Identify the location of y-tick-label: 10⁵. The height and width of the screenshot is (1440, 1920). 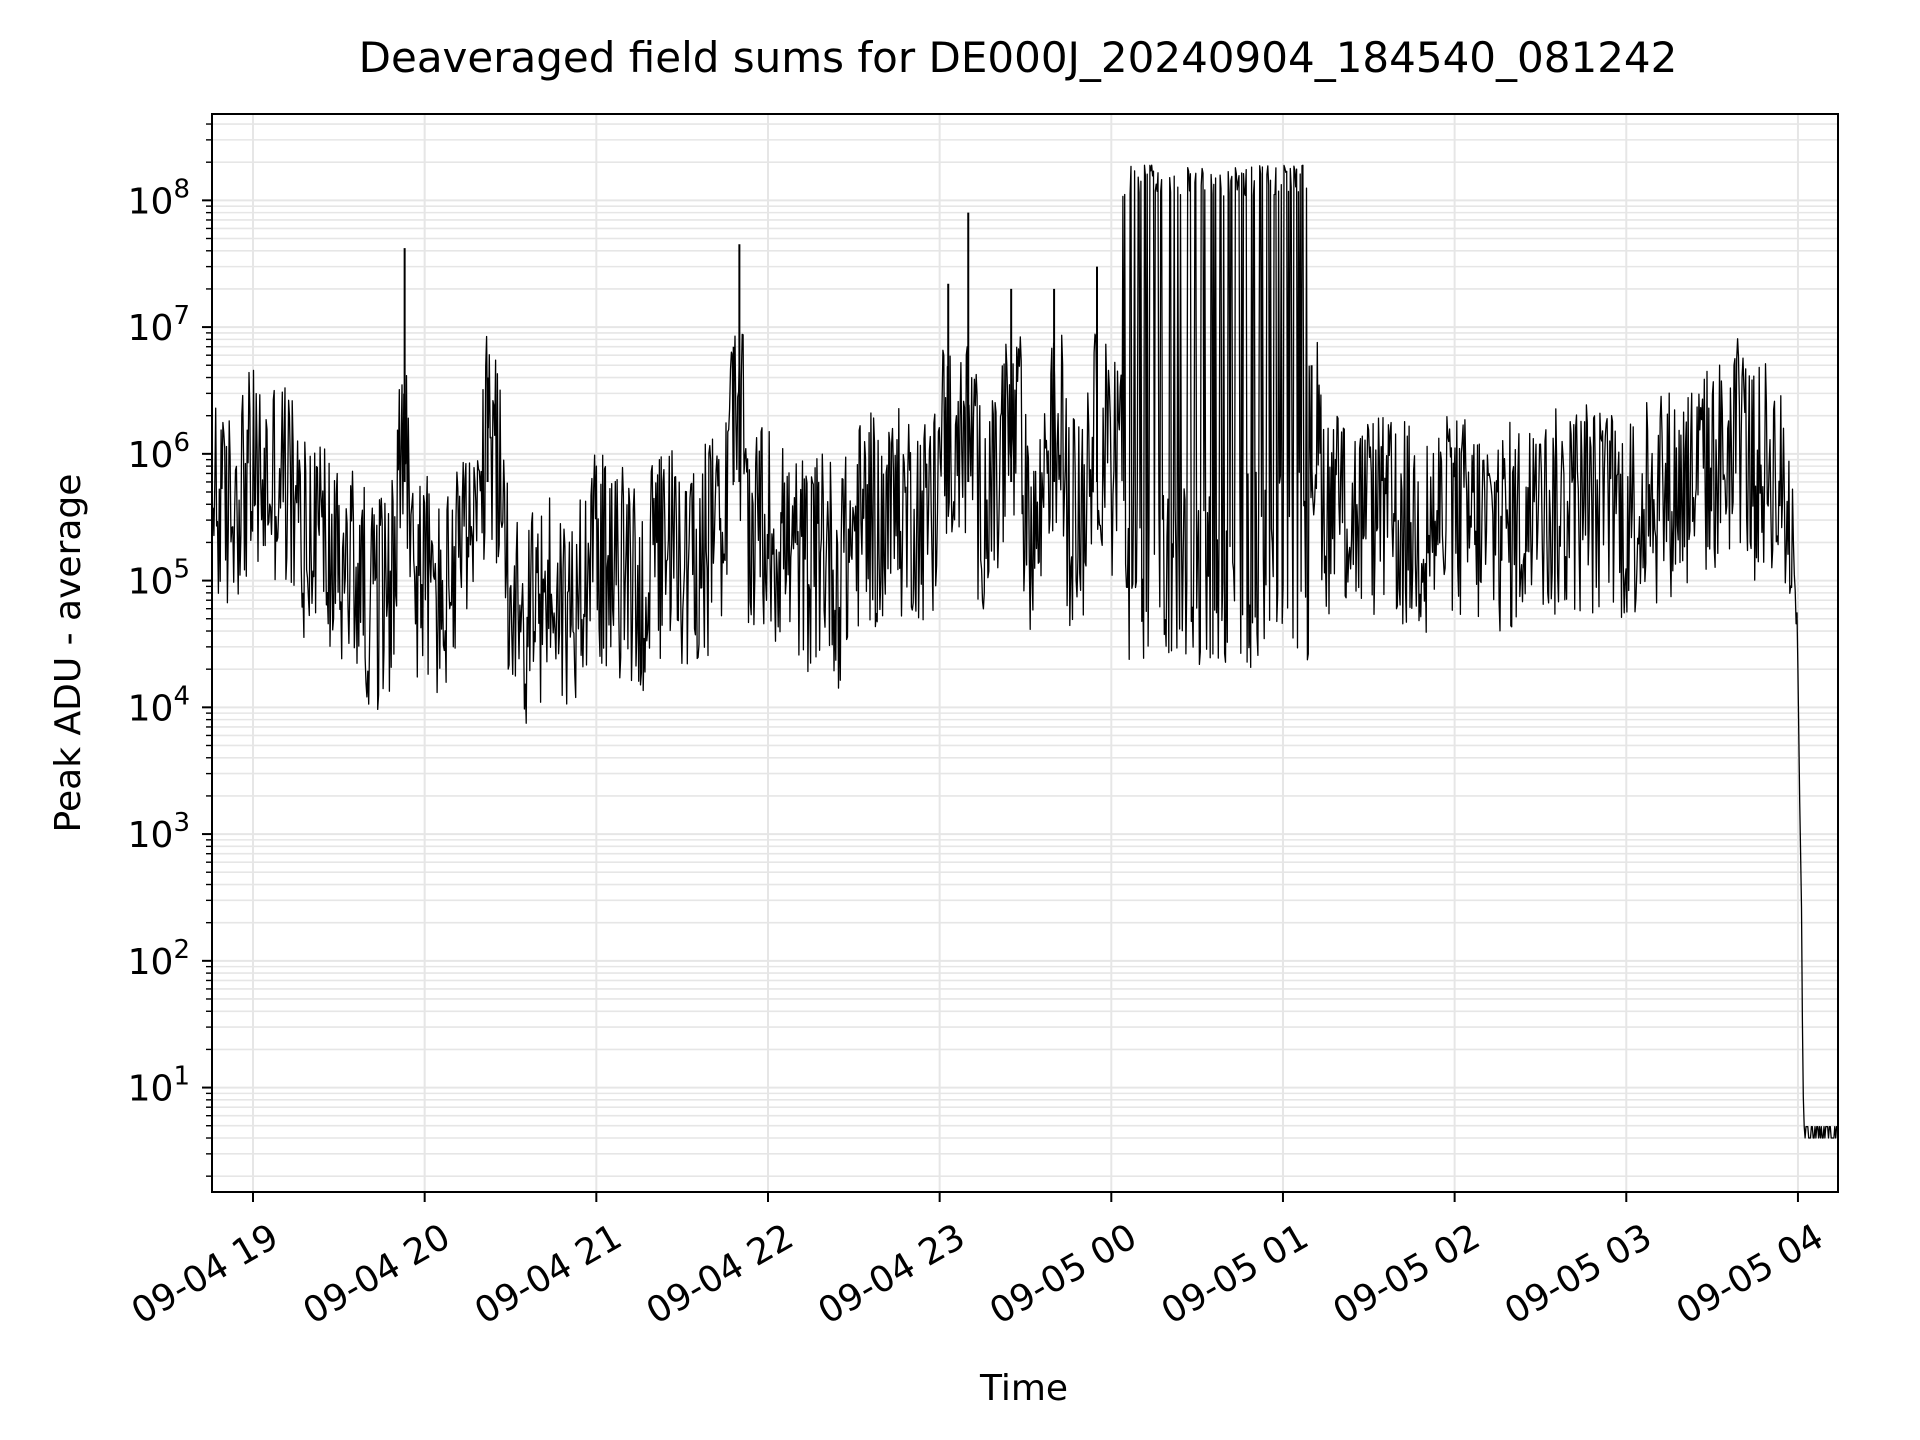
(159, 579).